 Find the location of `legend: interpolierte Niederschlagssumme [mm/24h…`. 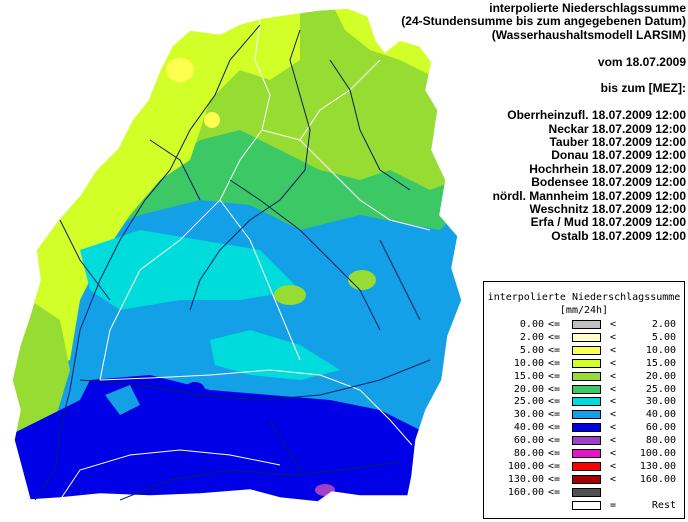

legend: interpolierte Niederschlagssumme [mm/24h… is located at coordinates (584, 400).